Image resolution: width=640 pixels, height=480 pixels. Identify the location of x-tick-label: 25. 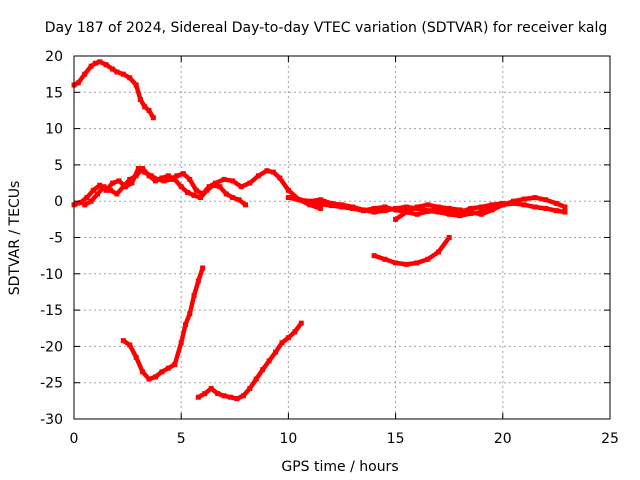
(610, 439).